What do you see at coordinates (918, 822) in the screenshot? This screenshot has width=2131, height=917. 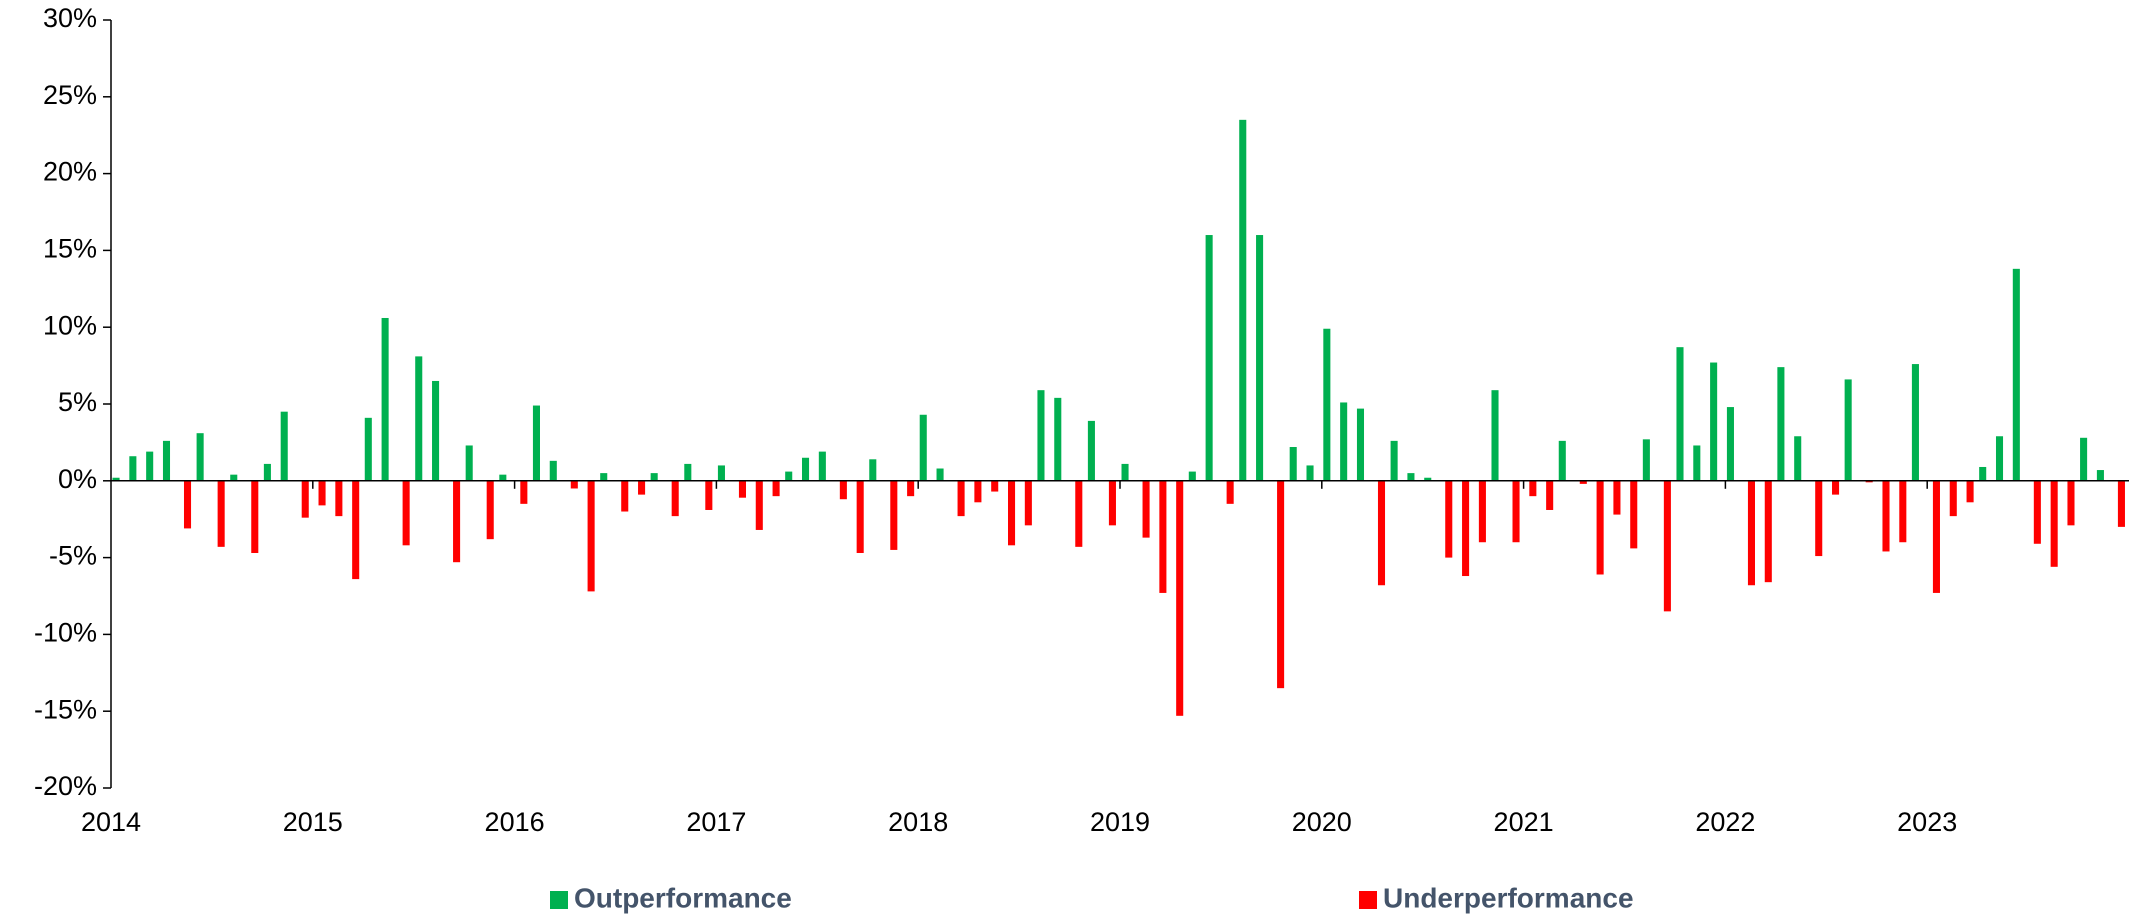 I see `x-tick-label: 2018` at bounding box center [918, 822].